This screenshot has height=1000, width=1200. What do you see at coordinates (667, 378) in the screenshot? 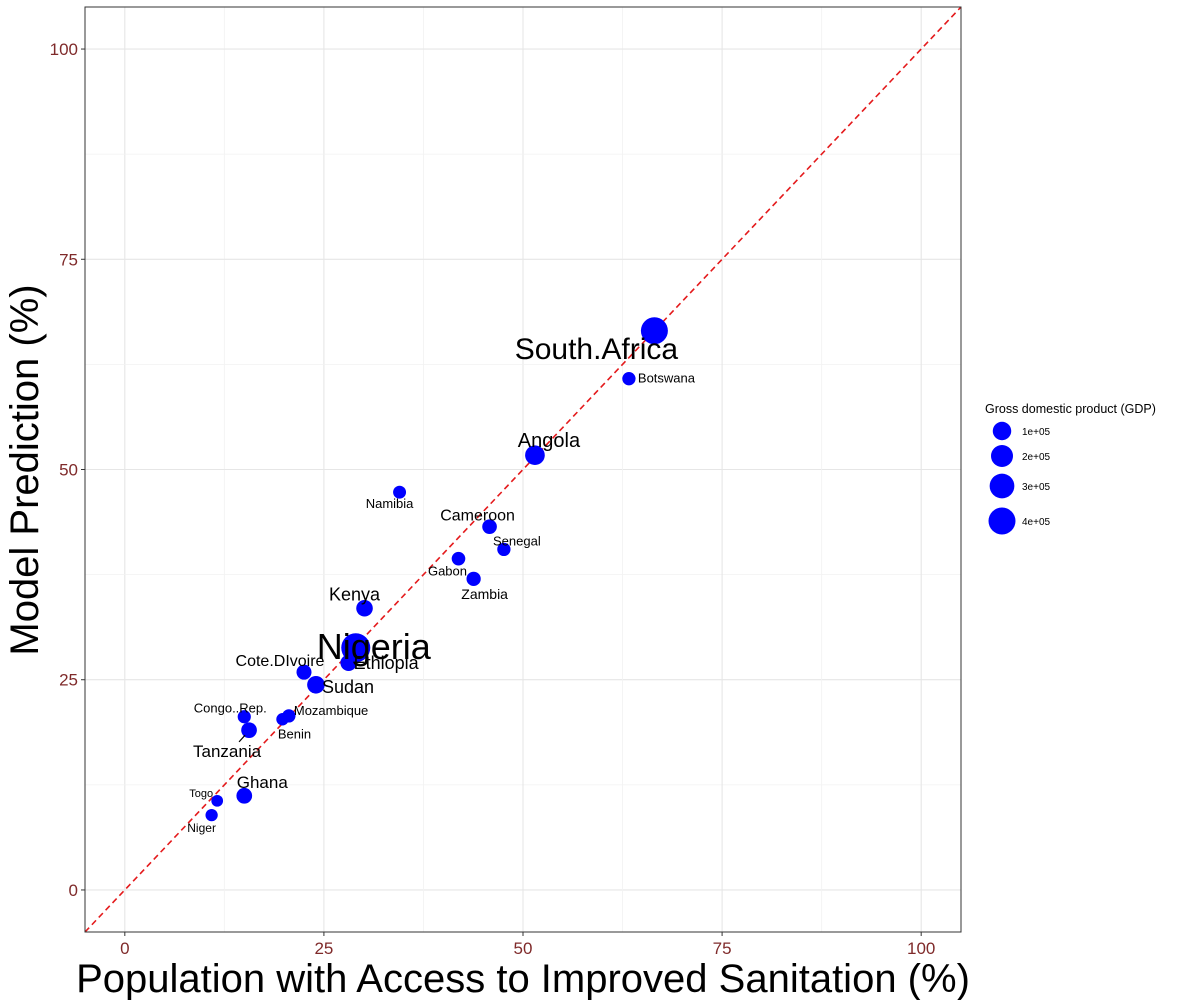
I see `point-label: Botswana` at bounding box center [667, 378].